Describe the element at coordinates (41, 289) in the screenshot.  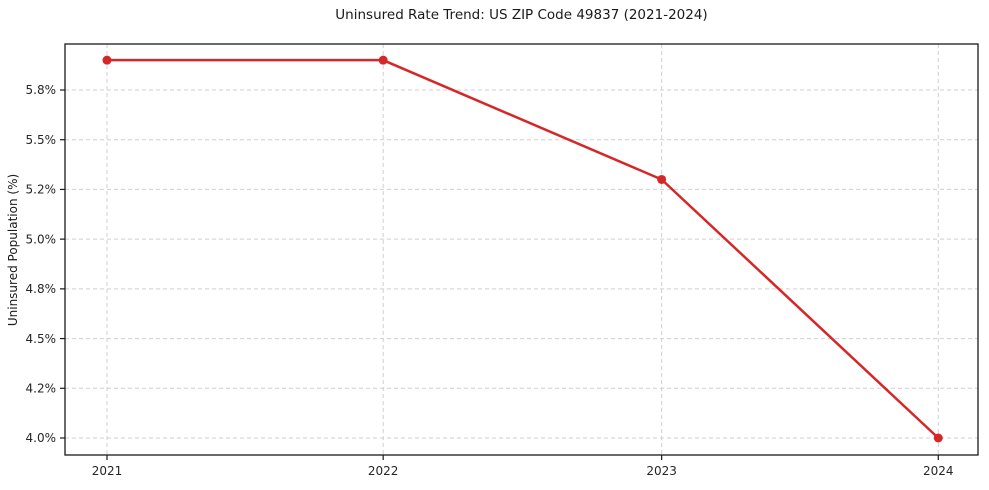
I see `y-tick-label: 4.8%` at that location.